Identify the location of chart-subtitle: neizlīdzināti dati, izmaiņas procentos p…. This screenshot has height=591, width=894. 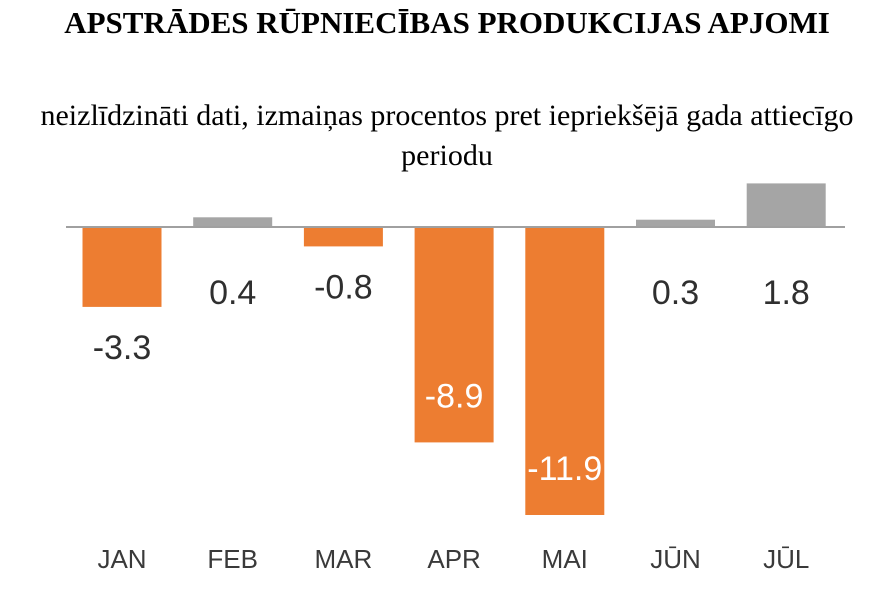
(447, 135).